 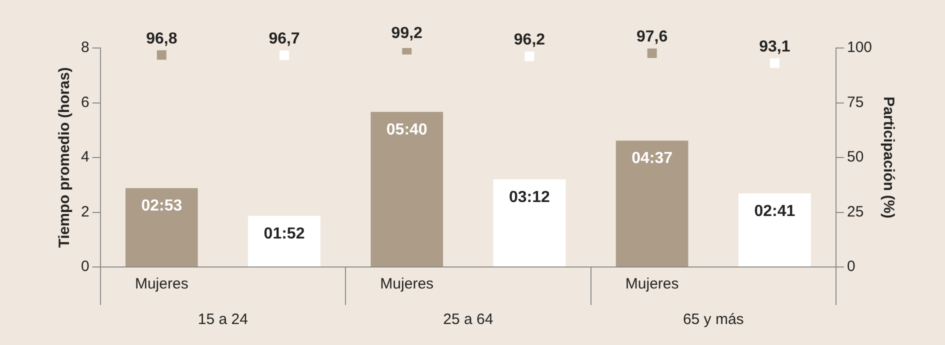 What do you see at coordinates (774, 47) in the screenshot?
I see `data-label: 93,1` at bounding box center [774, 47].